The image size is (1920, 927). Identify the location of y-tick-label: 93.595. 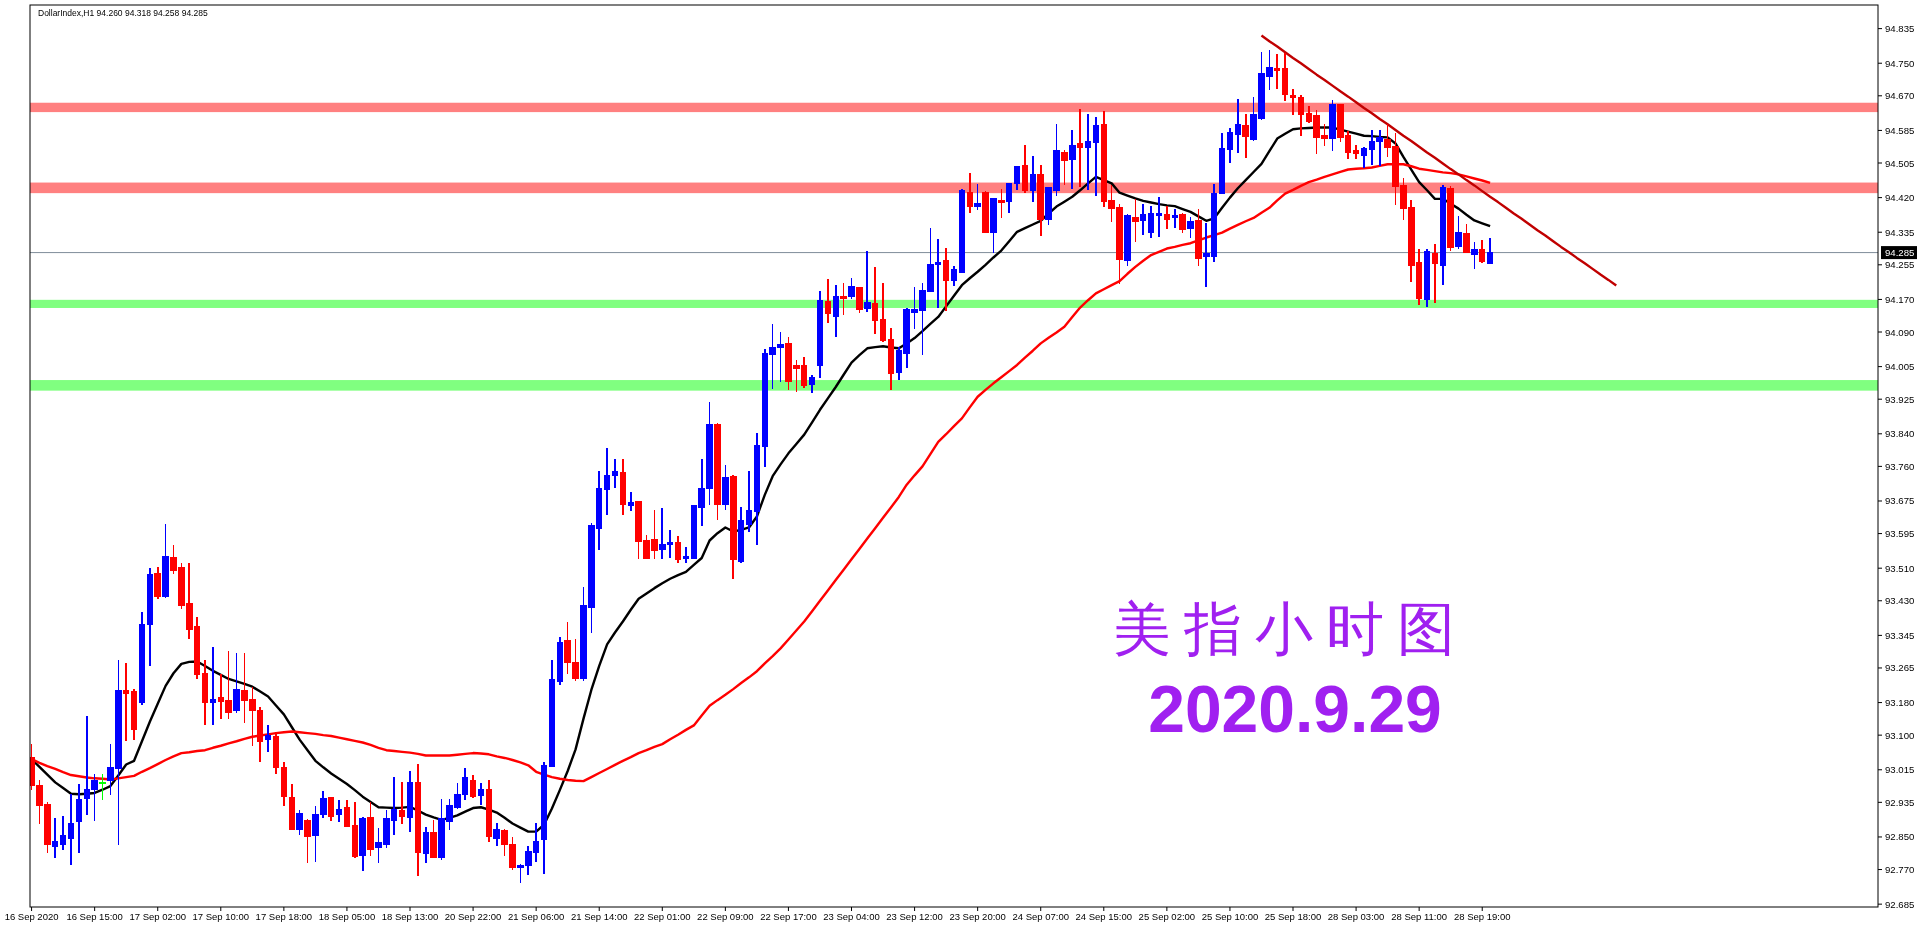
(1900, 534).